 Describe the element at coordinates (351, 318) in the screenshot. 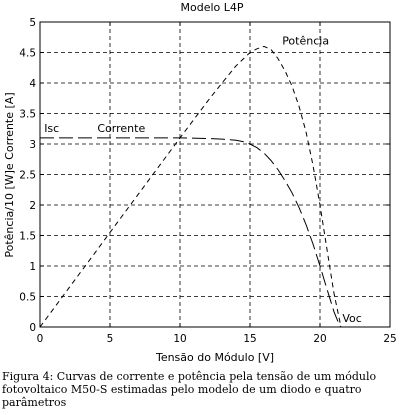

I see `annotation-voc: Voc` at that location.